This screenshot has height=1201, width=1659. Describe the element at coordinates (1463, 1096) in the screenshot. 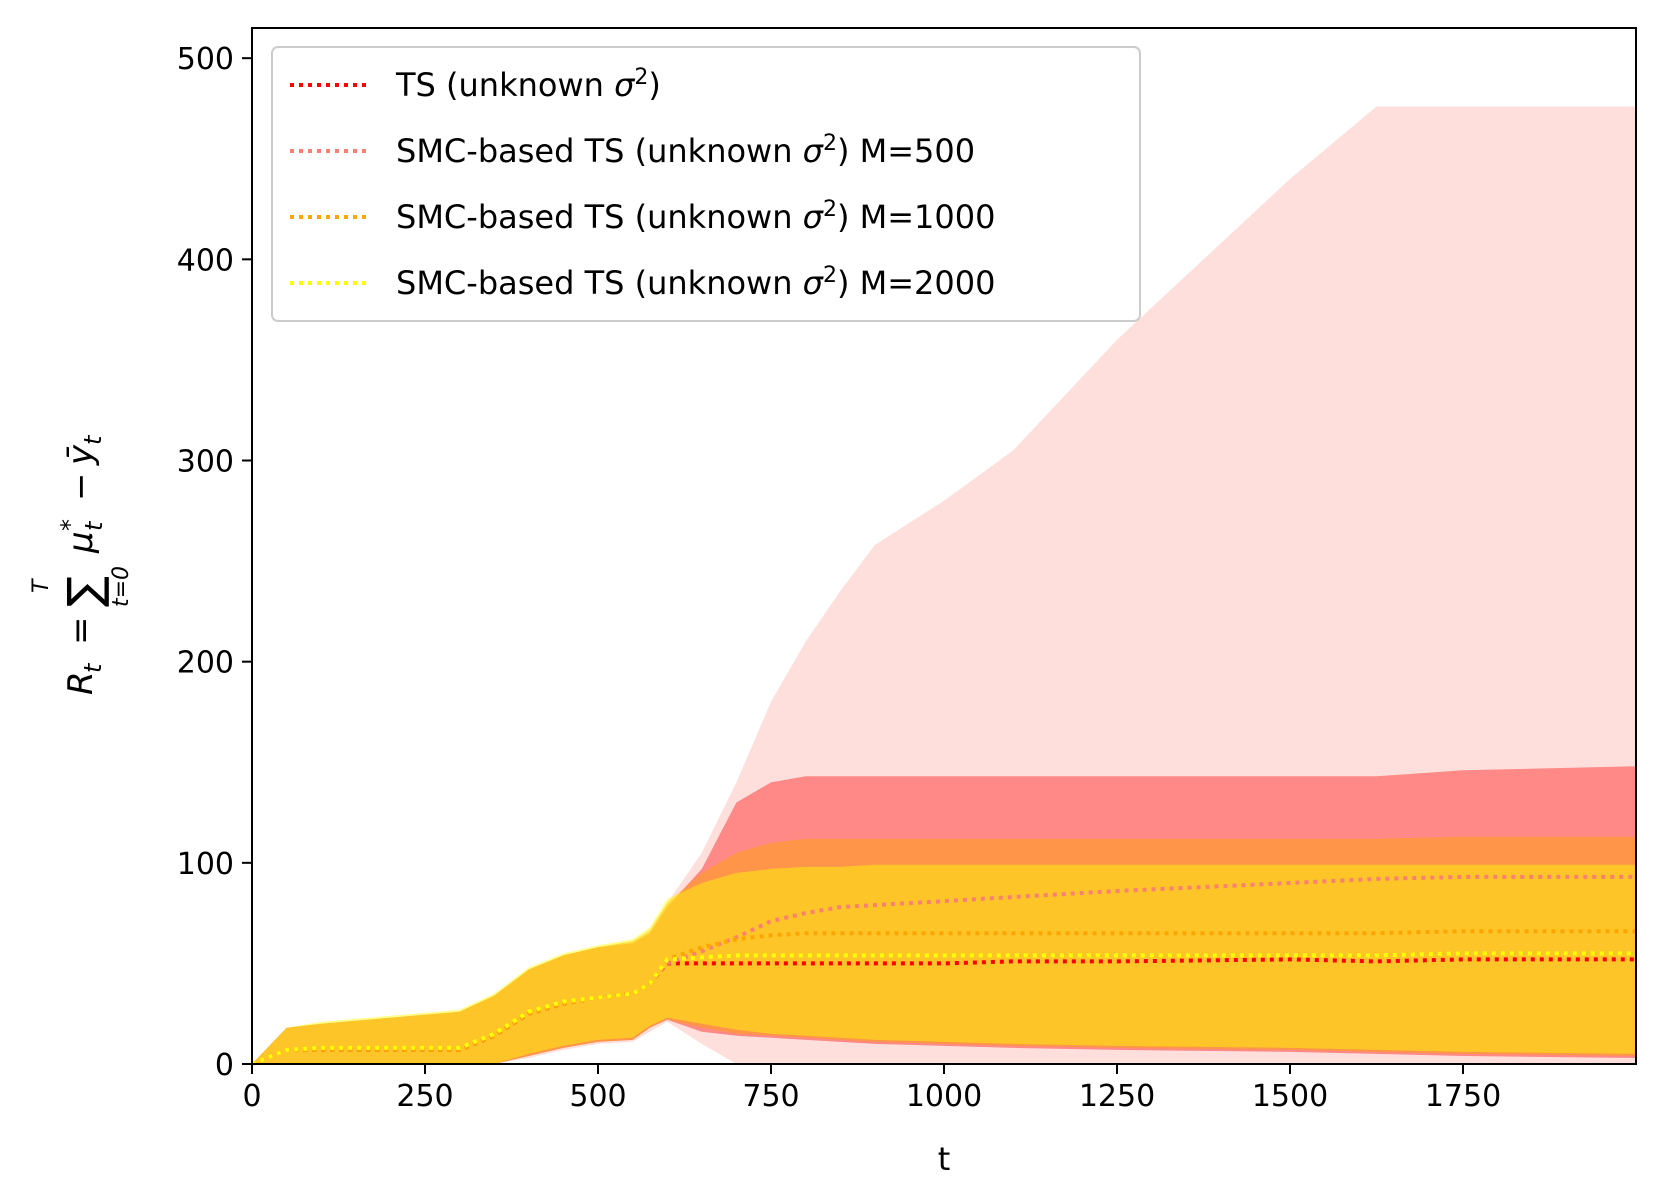

I see `x-tick-label: 1750` at that location.